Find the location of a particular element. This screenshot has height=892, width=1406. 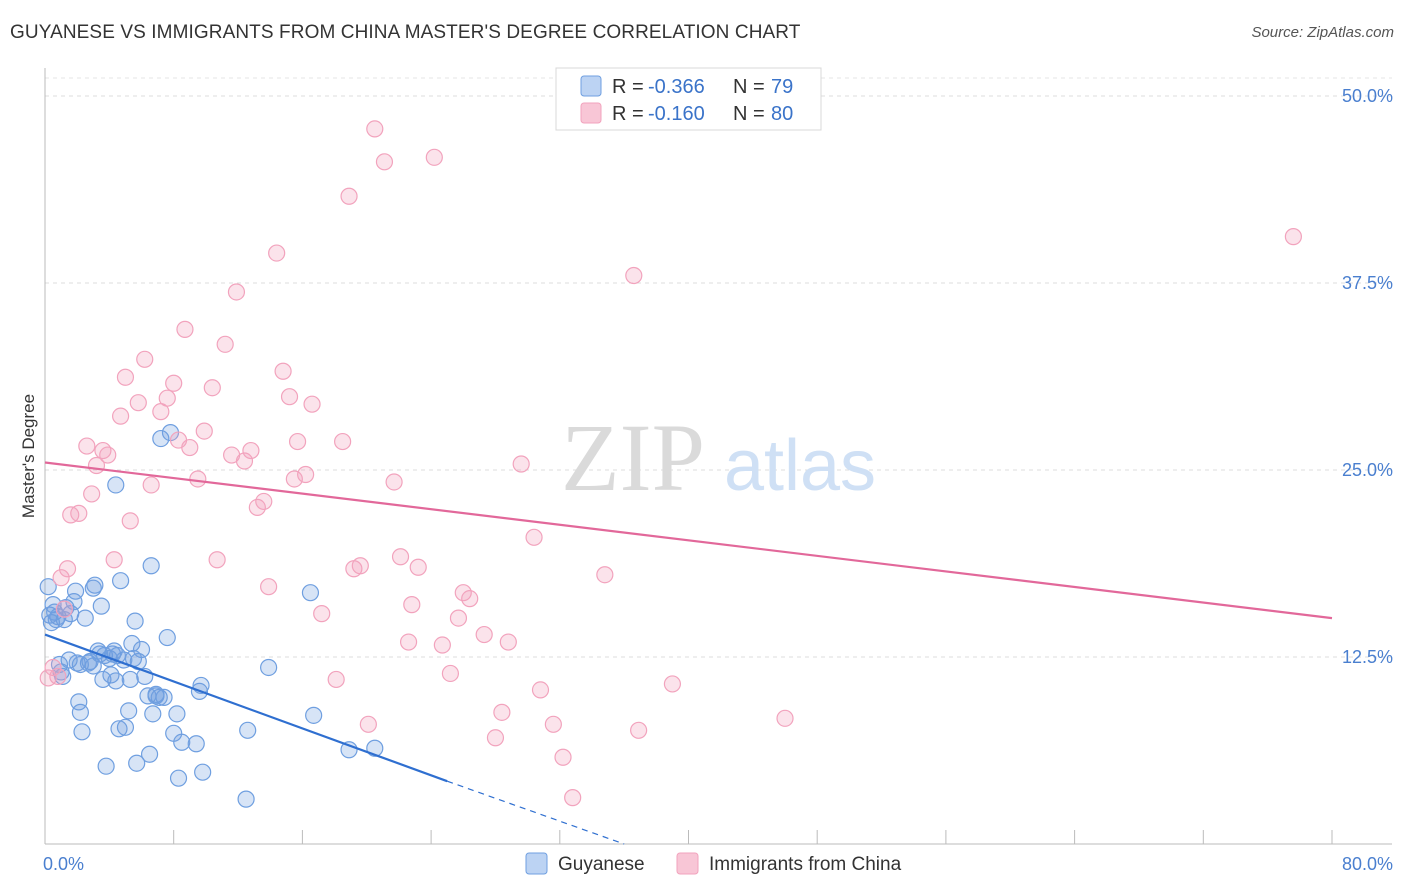

legend-n-value-1: 80 is located at coordinates (782, 114).